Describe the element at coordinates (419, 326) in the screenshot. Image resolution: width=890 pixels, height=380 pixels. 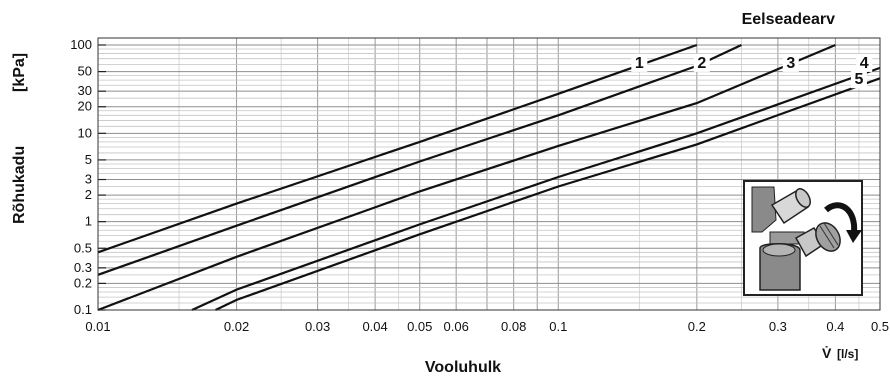
I see `x-tick-label: 0.05` at that location.